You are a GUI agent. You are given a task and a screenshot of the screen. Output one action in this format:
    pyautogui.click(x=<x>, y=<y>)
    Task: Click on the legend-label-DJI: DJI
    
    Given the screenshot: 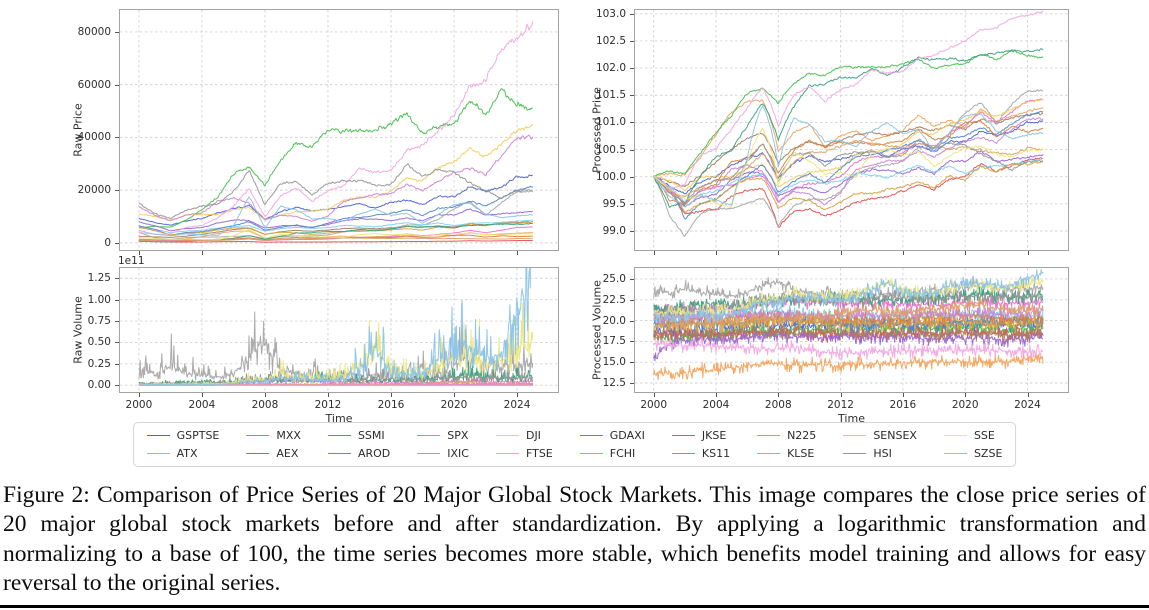 What is the action you would take?
    pyautogui.click(x=533, y=435)
    